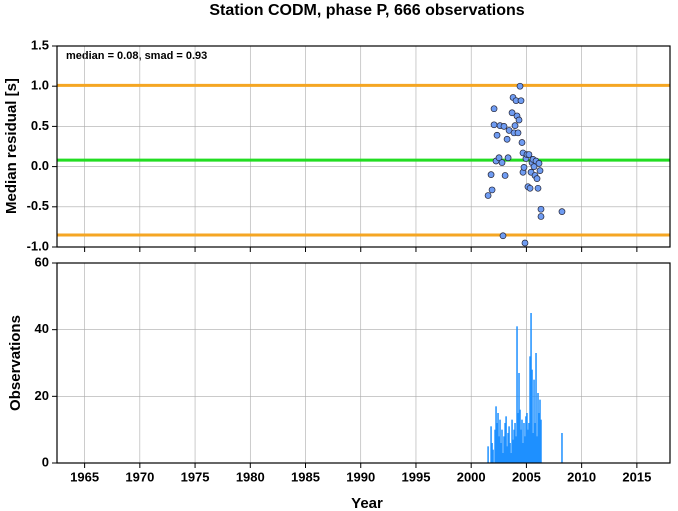  Describe the element at coordinates (84, 476) in the screenshot. I see `x-tick-label: 1965` at that location.